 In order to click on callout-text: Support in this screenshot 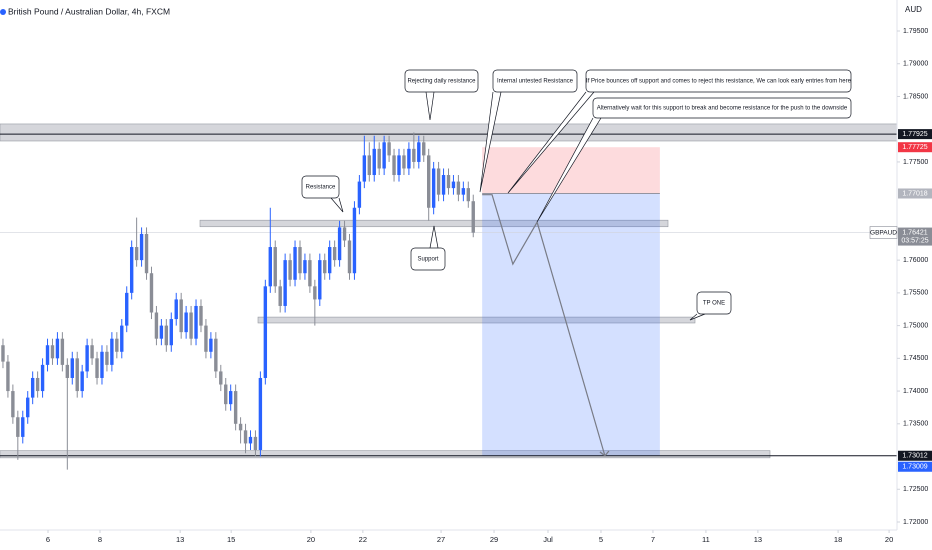, I will do `click(427, 260)`.